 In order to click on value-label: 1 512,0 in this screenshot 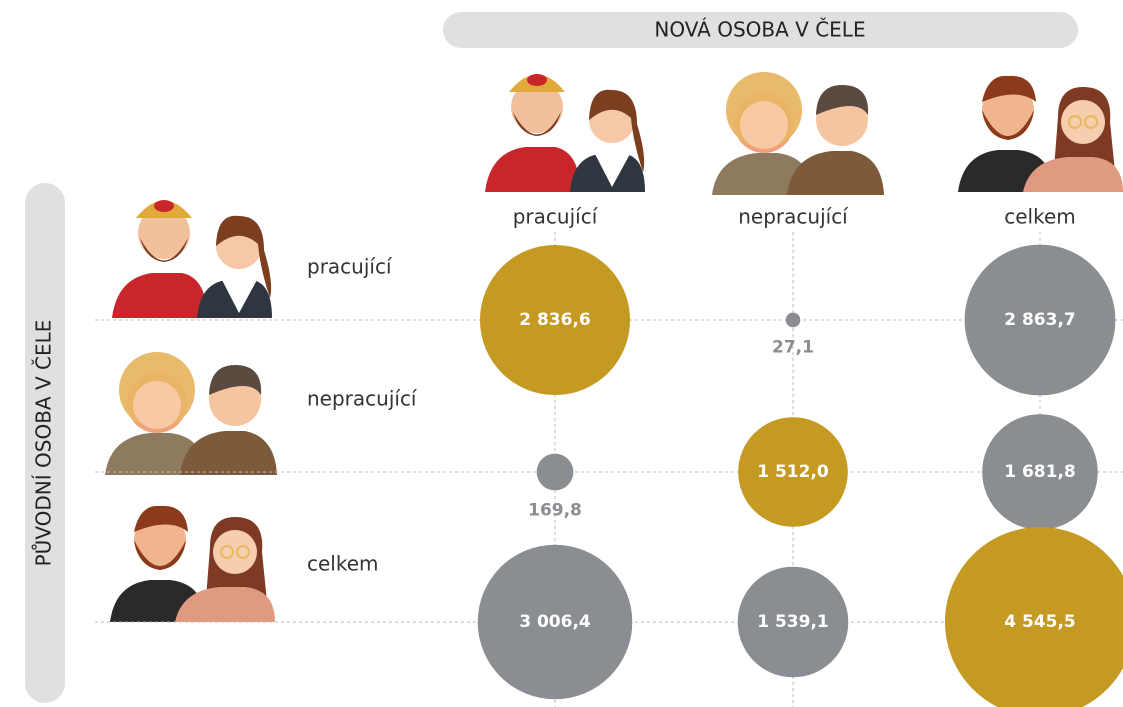, I will do `click(793, 472)`.